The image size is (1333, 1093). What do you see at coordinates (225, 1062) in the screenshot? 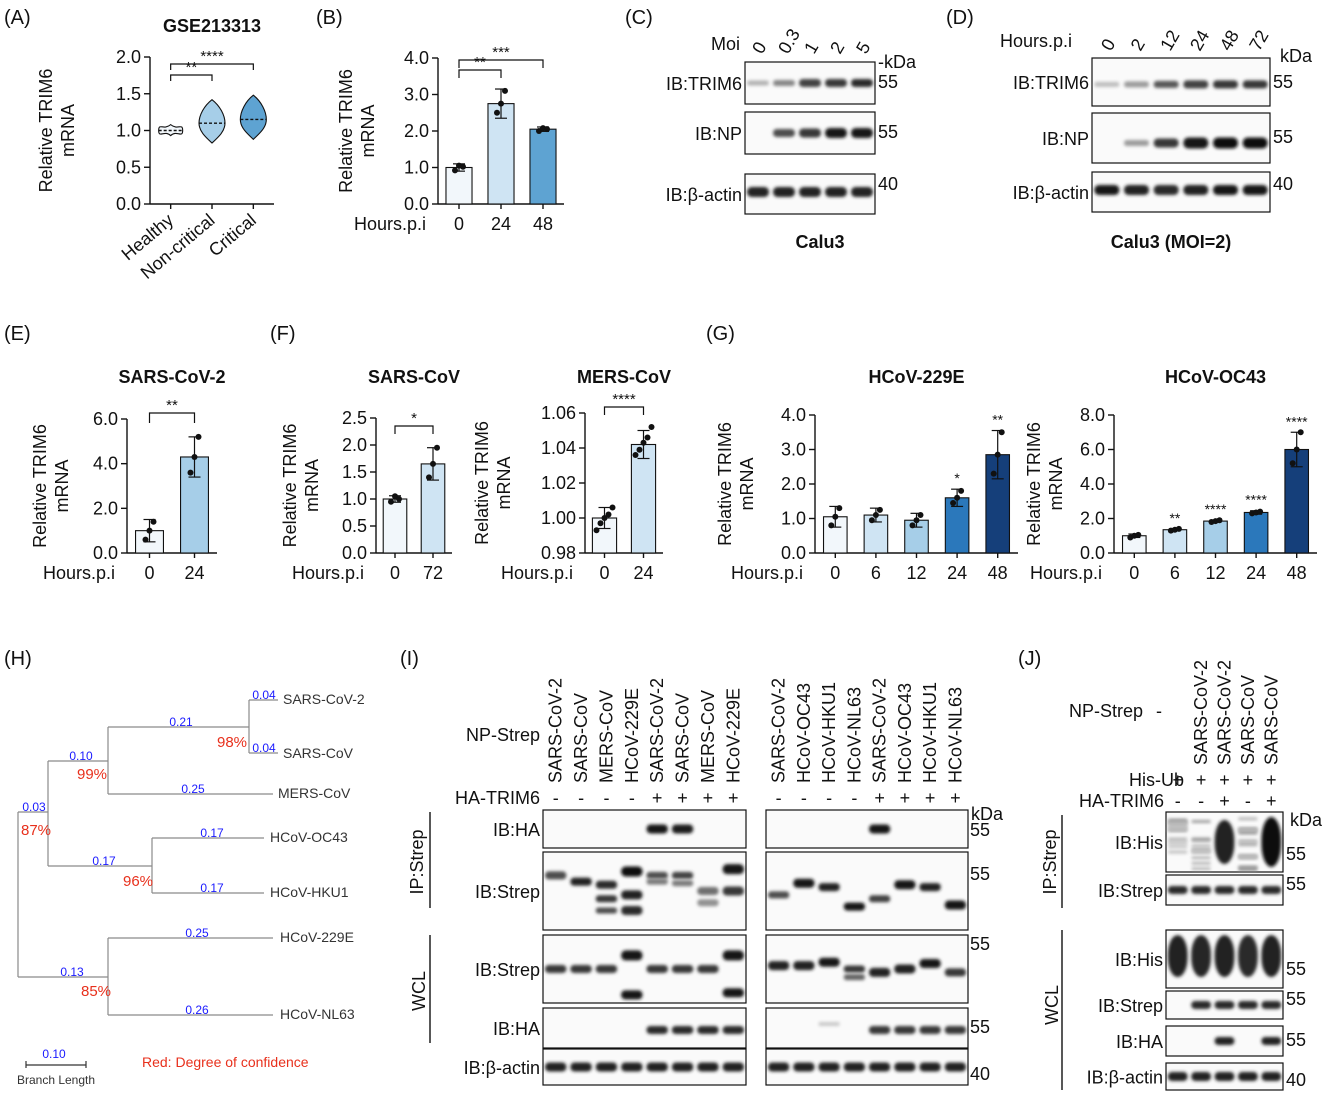
I see `tree-legend: Red: Degree of confidence` at bounding box center [225, 1062].